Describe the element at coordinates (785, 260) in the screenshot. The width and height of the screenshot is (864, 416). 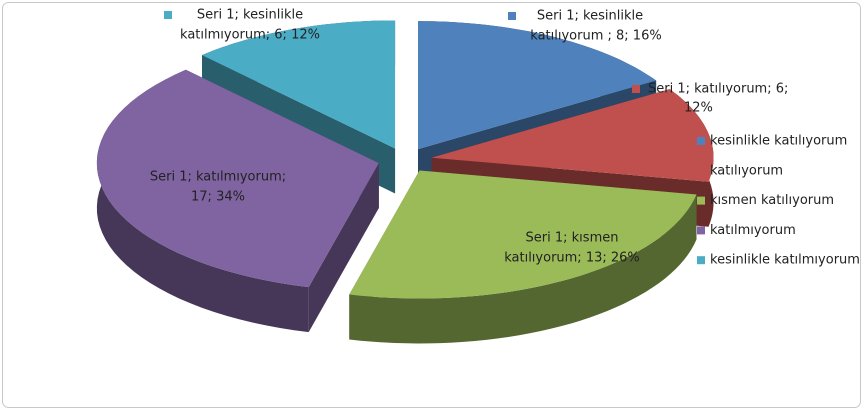
I see `legend-label: kesinlikle katılmıyorum` at that location.